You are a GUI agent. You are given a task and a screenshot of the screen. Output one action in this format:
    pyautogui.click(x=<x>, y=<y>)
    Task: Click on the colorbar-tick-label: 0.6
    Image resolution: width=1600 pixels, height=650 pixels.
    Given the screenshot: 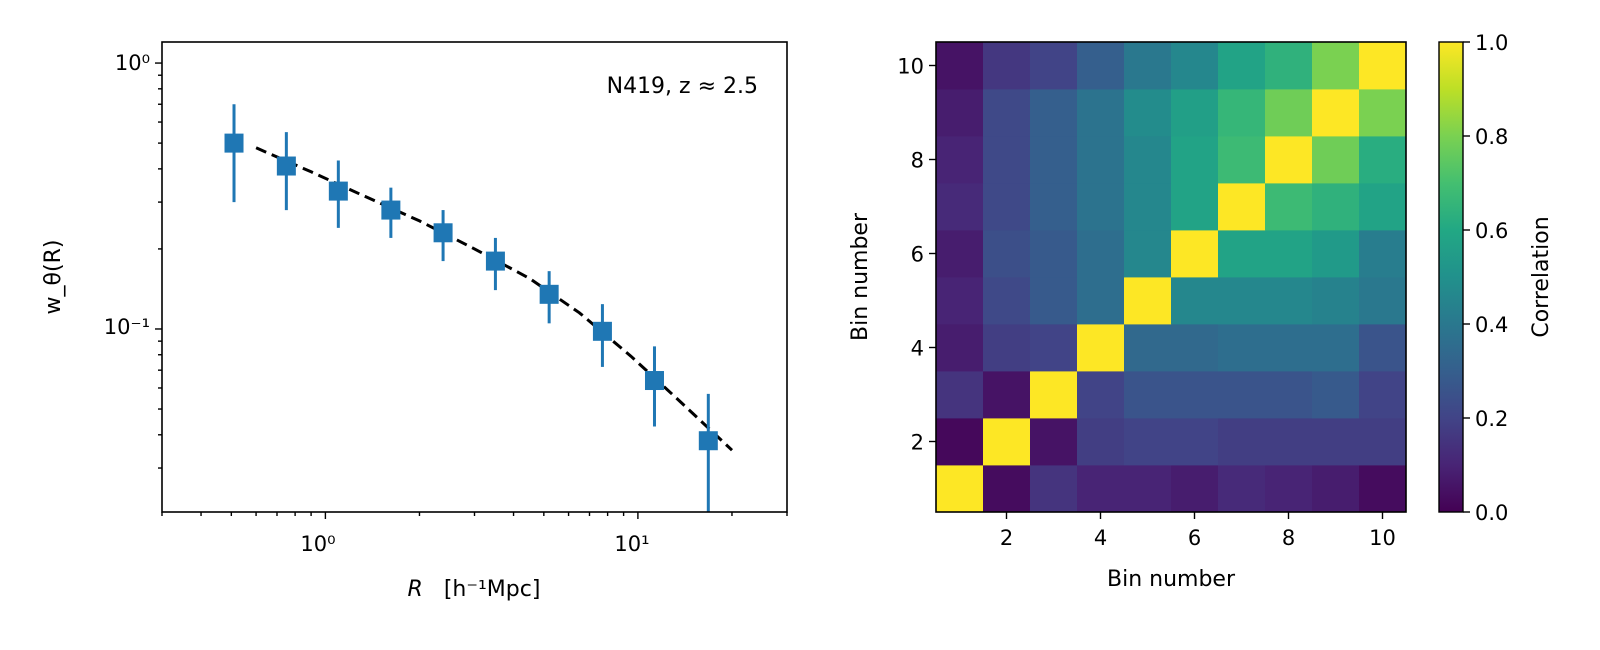 What is the action you would take?
    pyautogui.click(x=1491, y=231)
    